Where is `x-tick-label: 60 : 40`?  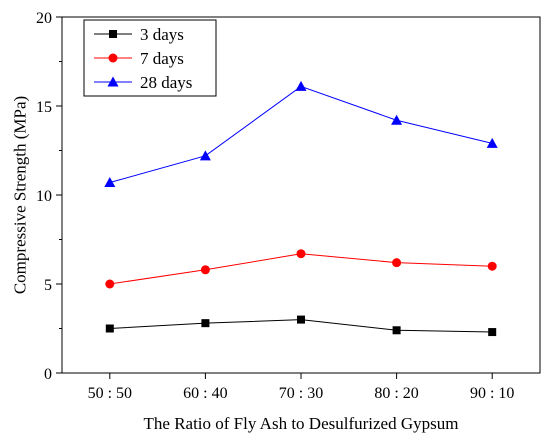 x-tick-label: 60 : 40 is located at coordinates (205, 393).